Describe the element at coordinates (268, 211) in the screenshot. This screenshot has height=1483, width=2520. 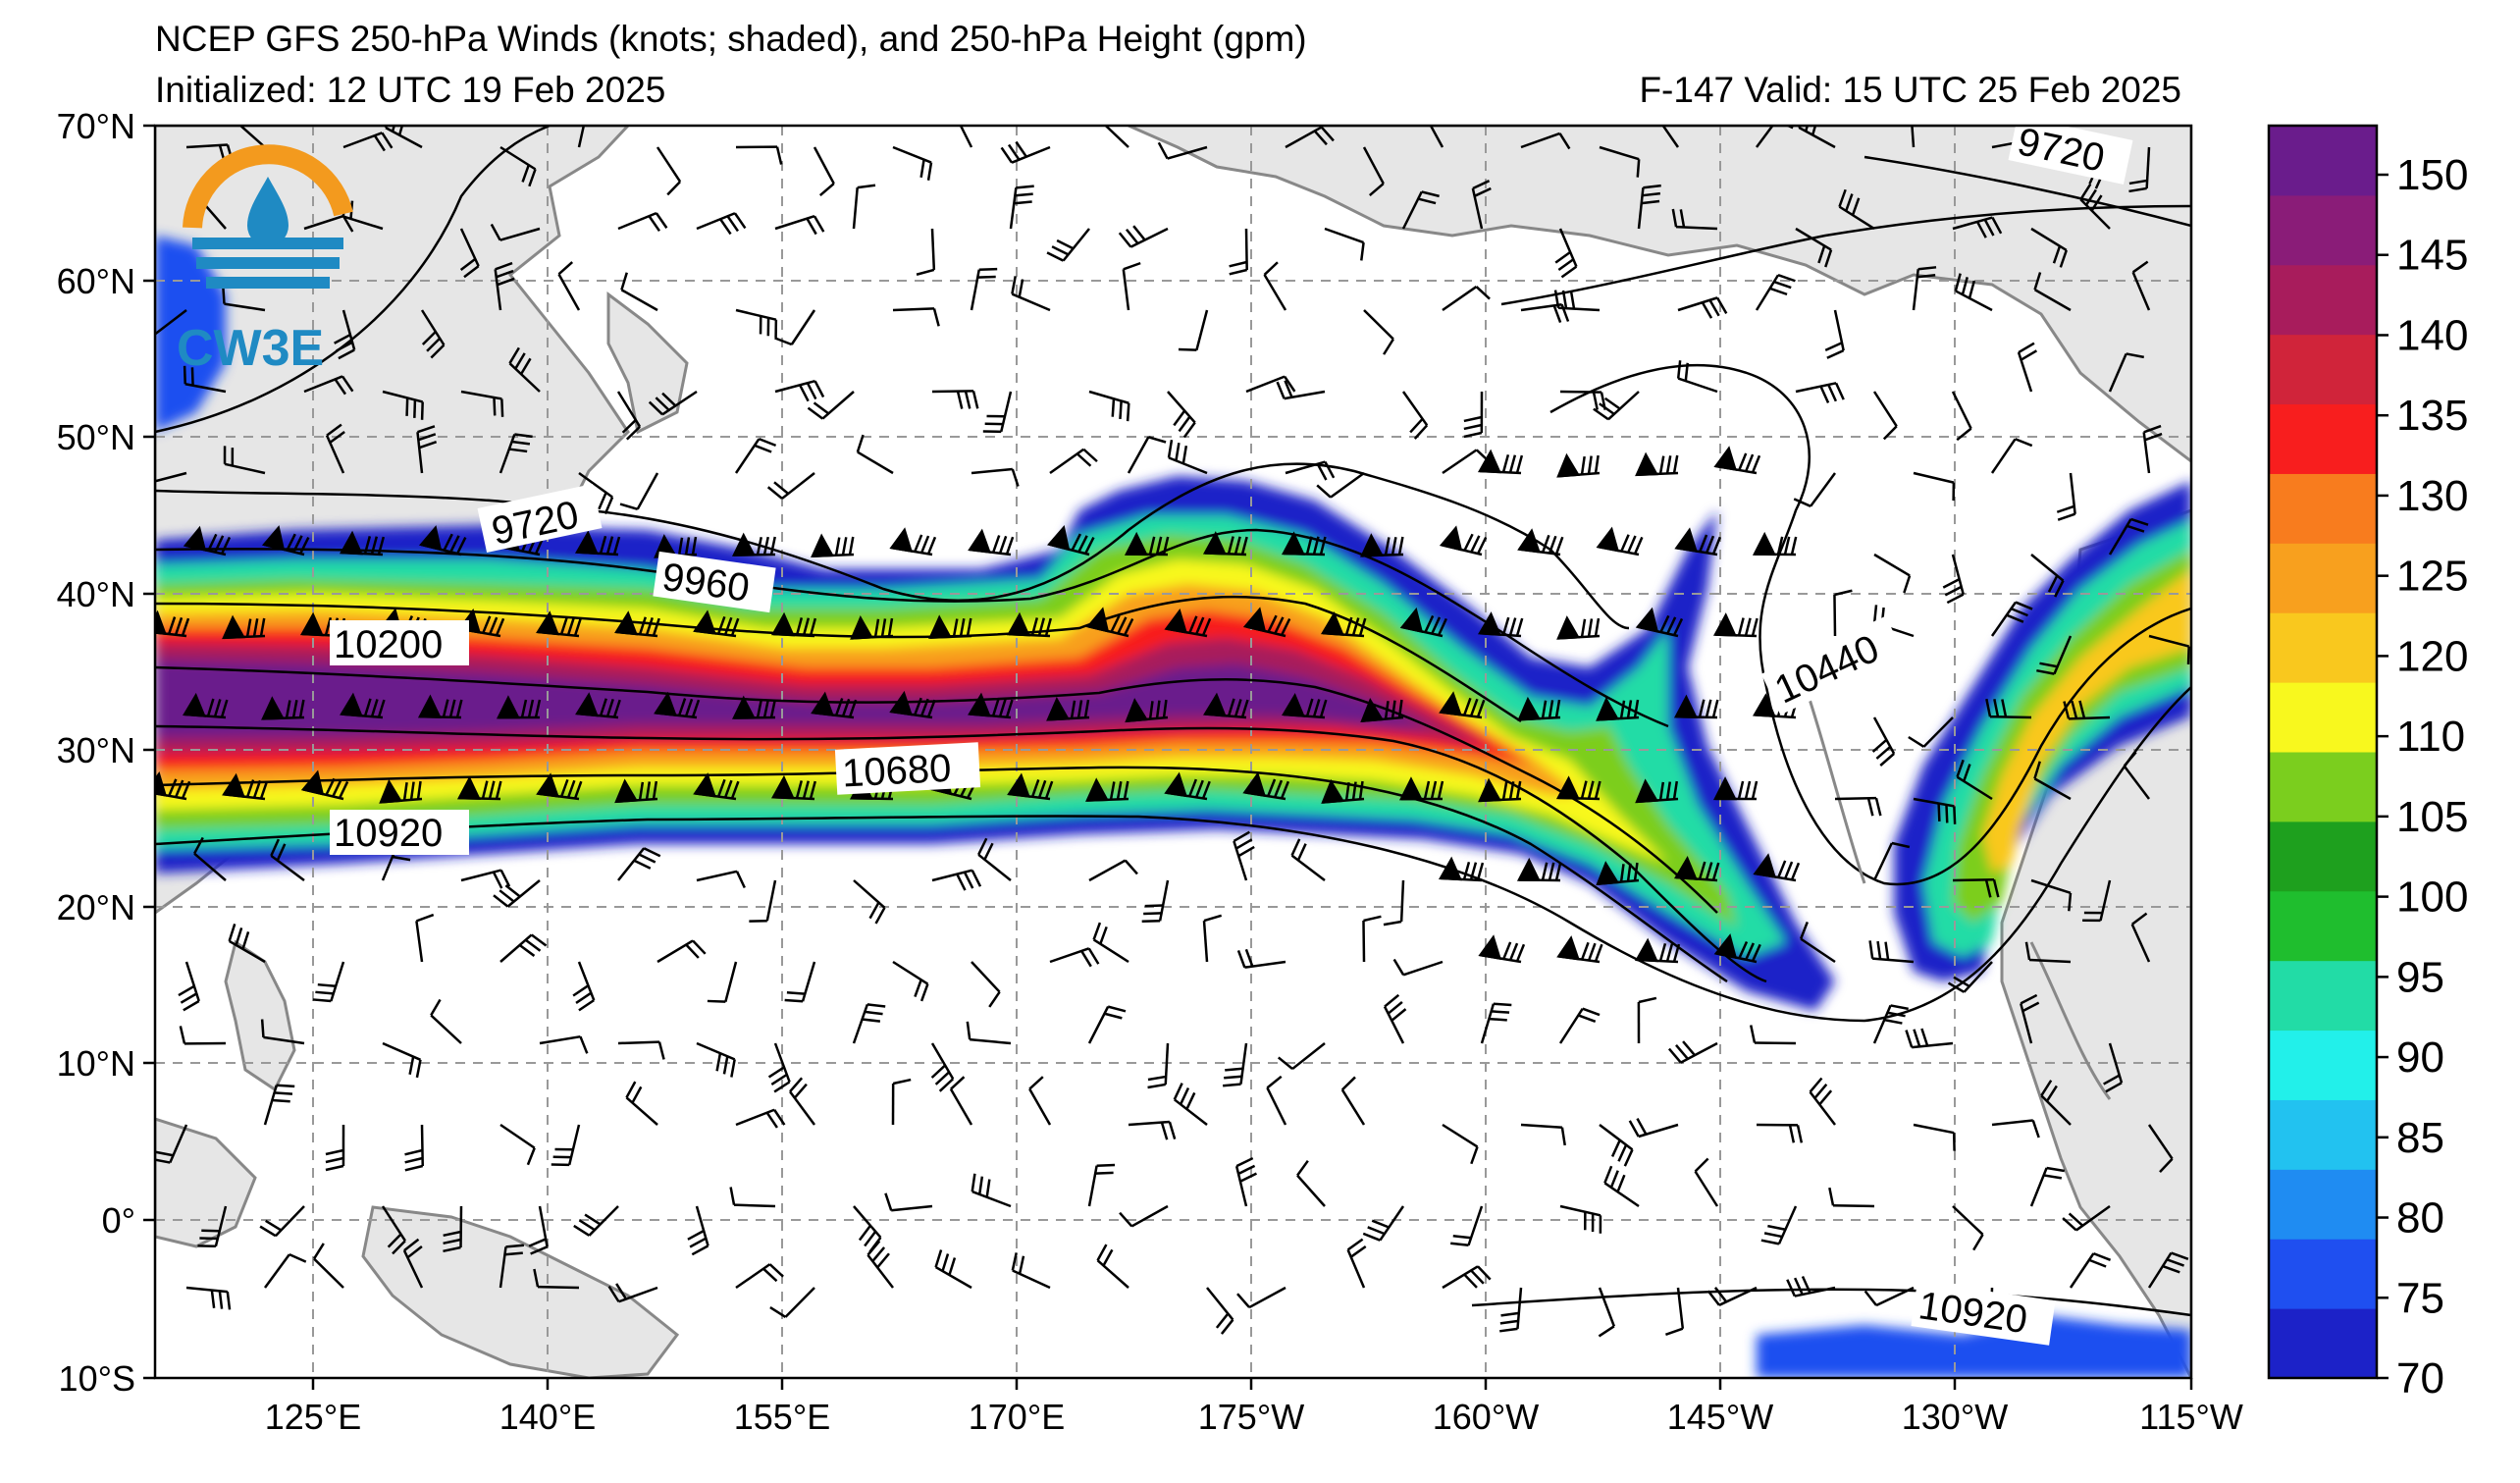
I see `logo-drop-icon` at that location.